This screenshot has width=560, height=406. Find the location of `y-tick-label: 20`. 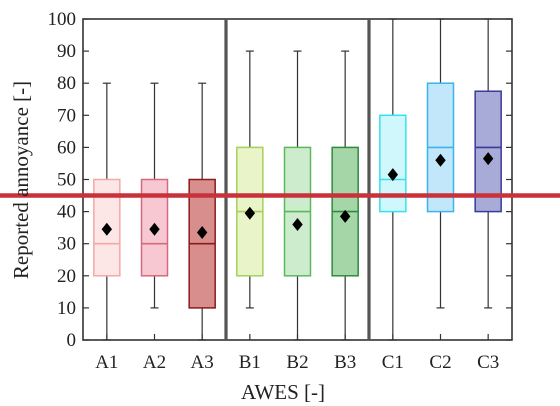

y-tick-label: 20 is located at coordinates (66, 276).